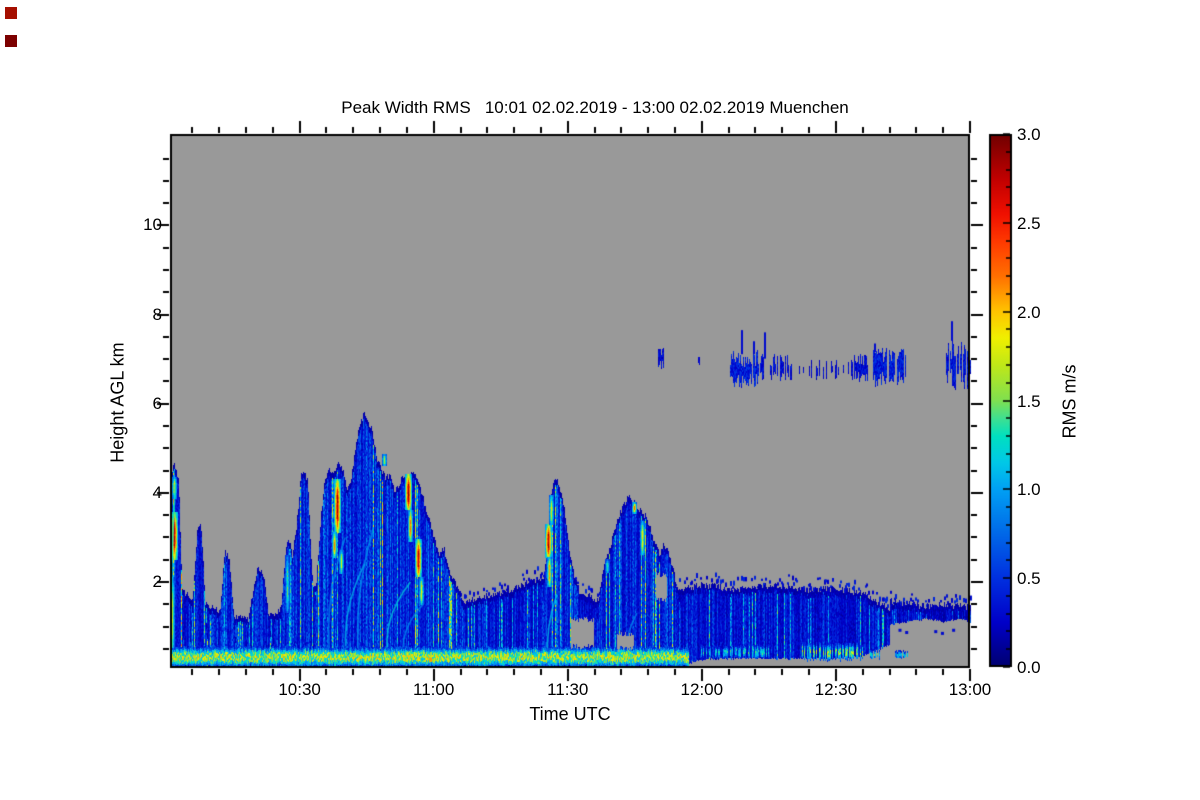 Image resolution: width=1200 pixels, height=800 pixels. I want to click on y-tick-label-4: 4, so click(157, 492).